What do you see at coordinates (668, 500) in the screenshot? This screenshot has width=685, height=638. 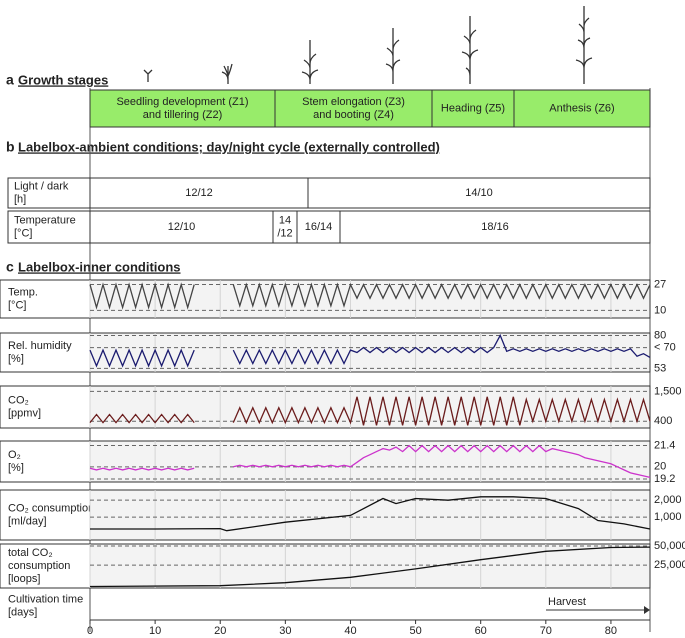 I see `y-tick-label: 2,000` at bounding box center [668, 500].